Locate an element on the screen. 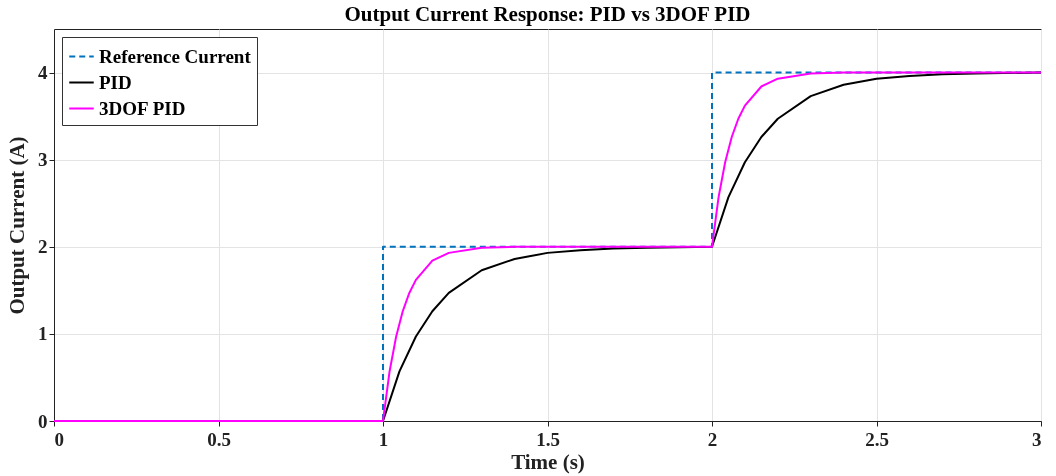 The width and height of the screenshot is (1056, 476). legend-label: PID is located at coordinates (115, 82).